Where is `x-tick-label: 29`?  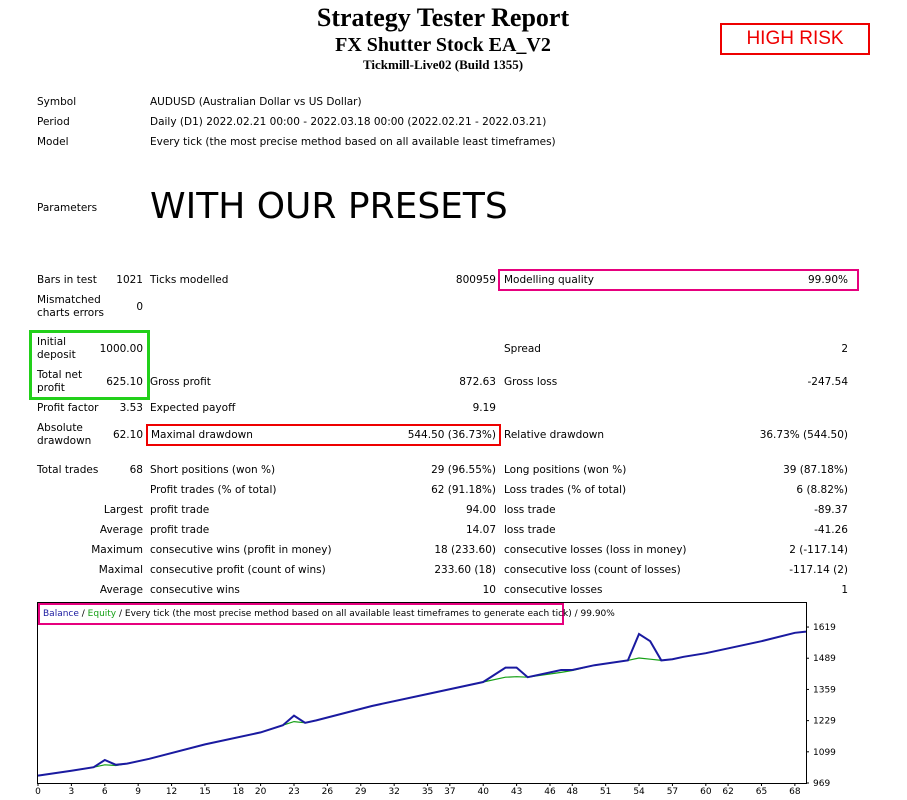 x-tick-label: 29 is located at coordinates (361, 792).